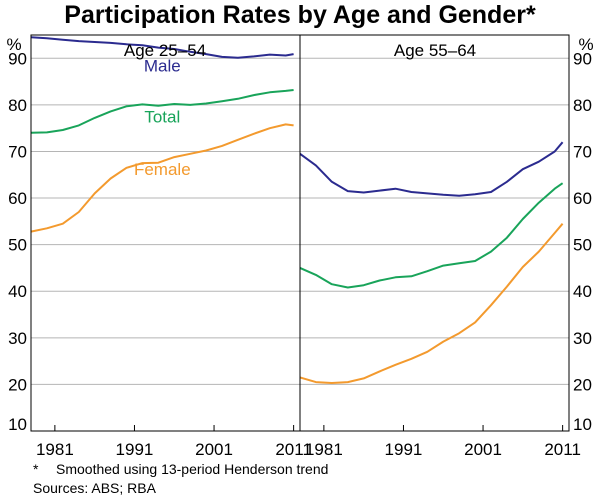  I want to click on x-tick-label-p0-1981: 1981, so click(55, 449).